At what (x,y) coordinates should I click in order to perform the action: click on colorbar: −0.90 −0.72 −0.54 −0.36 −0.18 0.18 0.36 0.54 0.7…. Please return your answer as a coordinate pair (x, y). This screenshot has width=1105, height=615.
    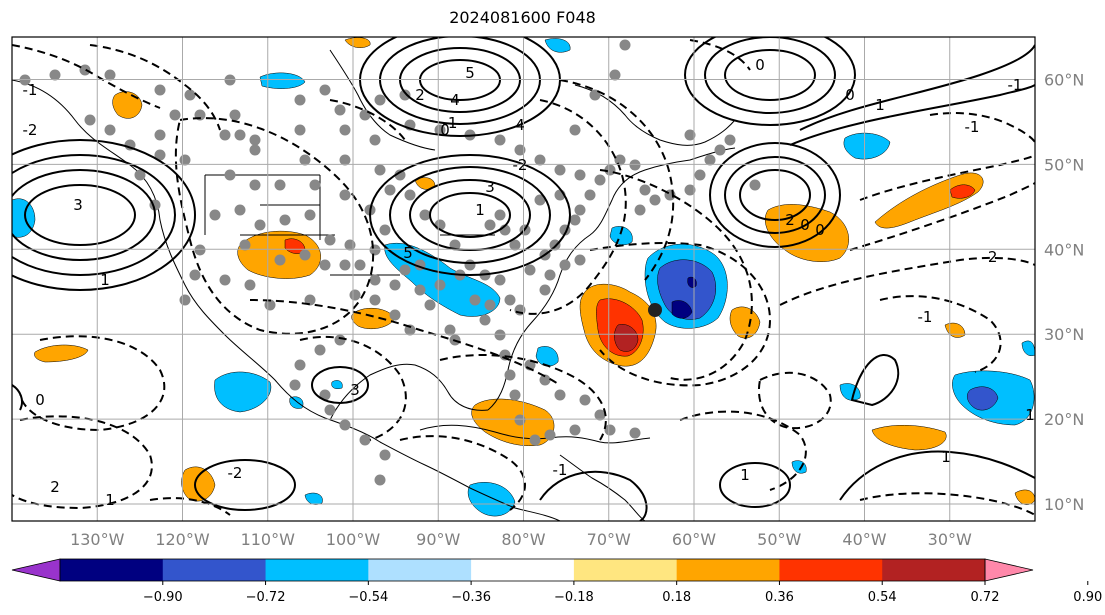
    Looking at the image, I should click on (556, 581).